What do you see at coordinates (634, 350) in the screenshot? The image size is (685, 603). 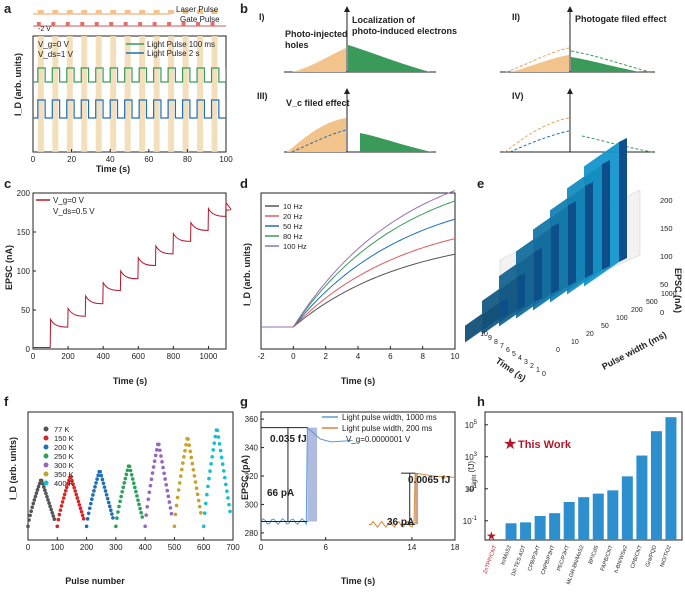 I see `panel-e-ylabel: Pulse width (ms)` at bounding box center [634, 350].